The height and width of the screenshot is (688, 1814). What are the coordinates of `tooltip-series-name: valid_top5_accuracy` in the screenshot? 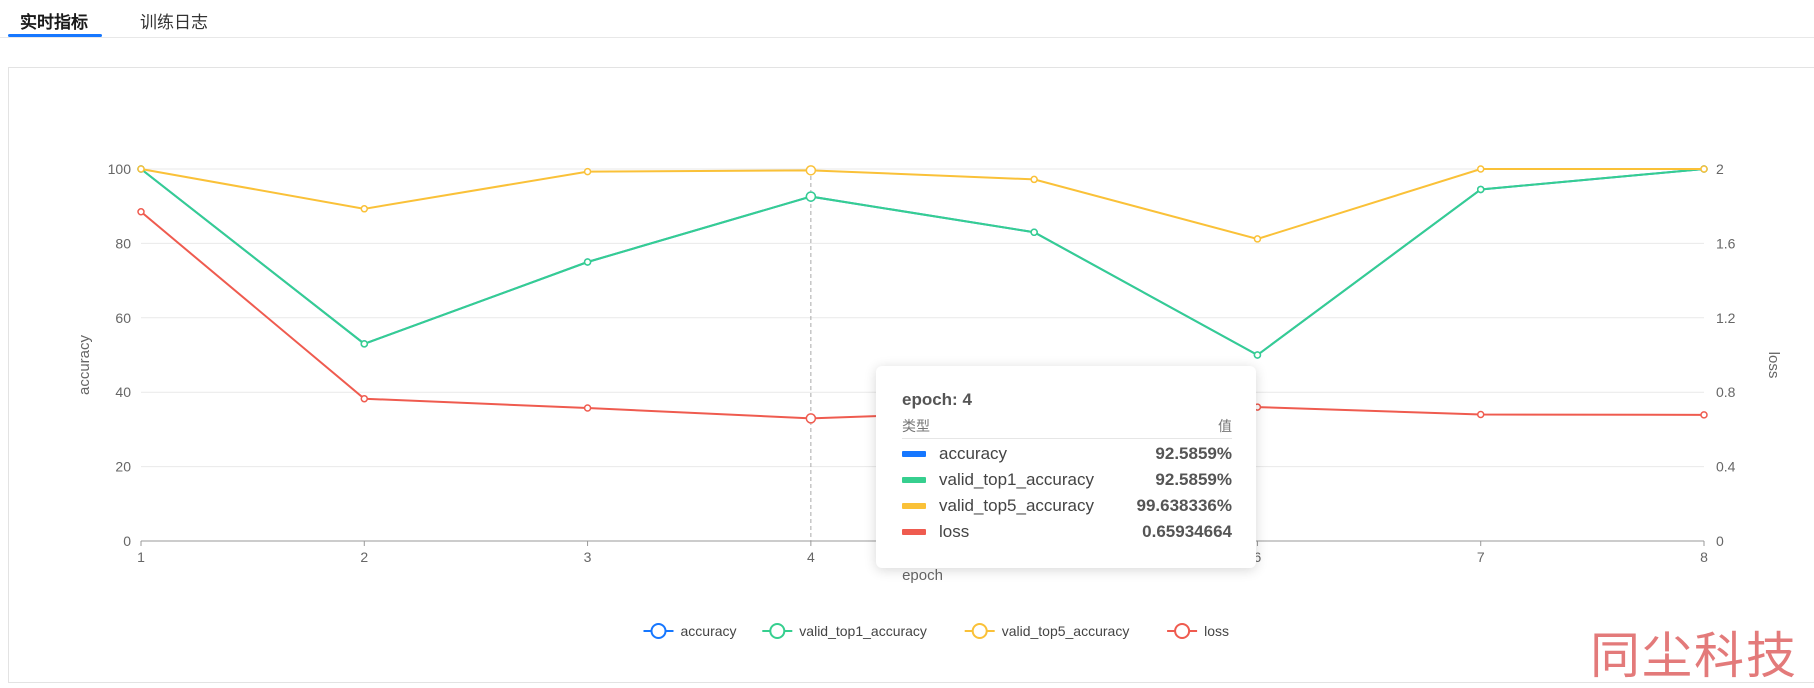 It's located at (1016, 505).